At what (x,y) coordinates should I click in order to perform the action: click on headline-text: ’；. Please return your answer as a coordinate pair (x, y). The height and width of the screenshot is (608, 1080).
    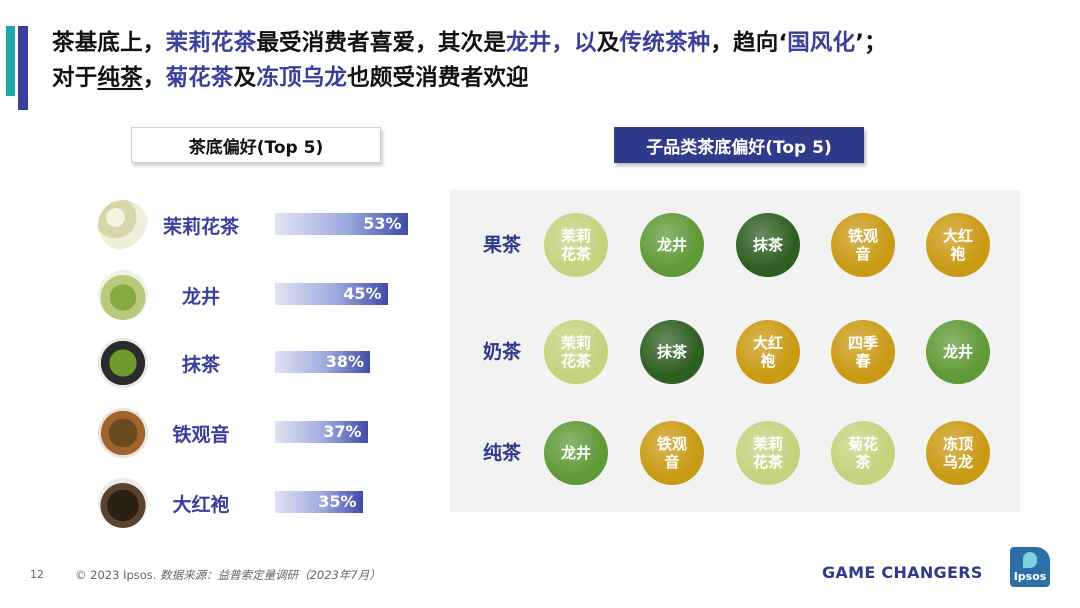
    Looking at the image, I should click on (871, 43).